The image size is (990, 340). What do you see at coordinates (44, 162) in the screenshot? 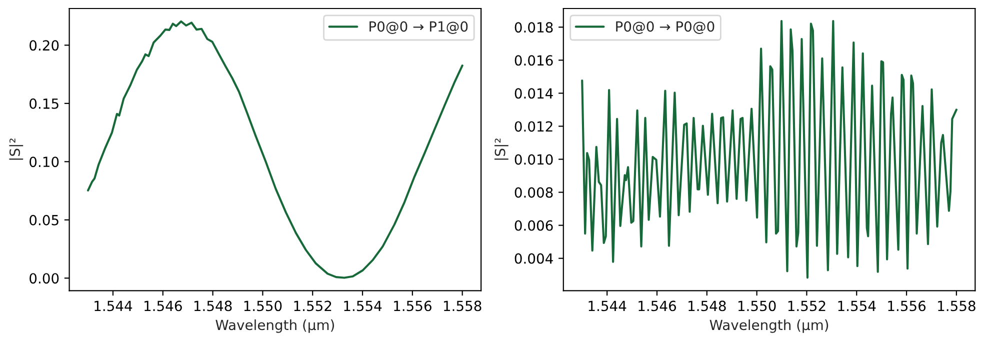
I see `y-tick-label: 0.10` at bounding box center [44, 162].